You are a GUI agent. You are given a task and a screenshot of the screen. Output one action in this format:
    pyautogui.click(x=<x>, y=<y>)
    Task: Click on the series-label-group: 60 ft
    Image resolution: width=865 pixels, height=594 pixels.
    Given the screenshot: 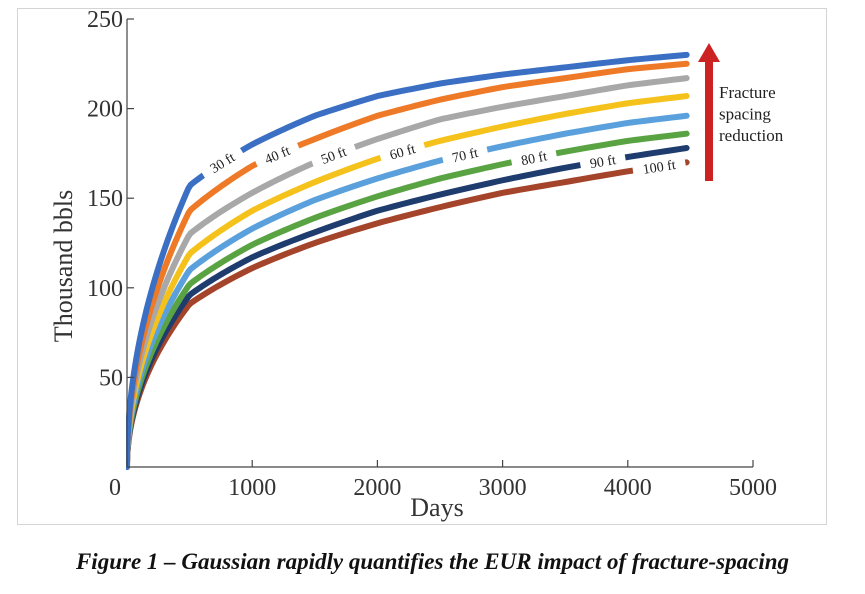 What is the action you would take?
    pyautogui.click(x=402, y=151)
    